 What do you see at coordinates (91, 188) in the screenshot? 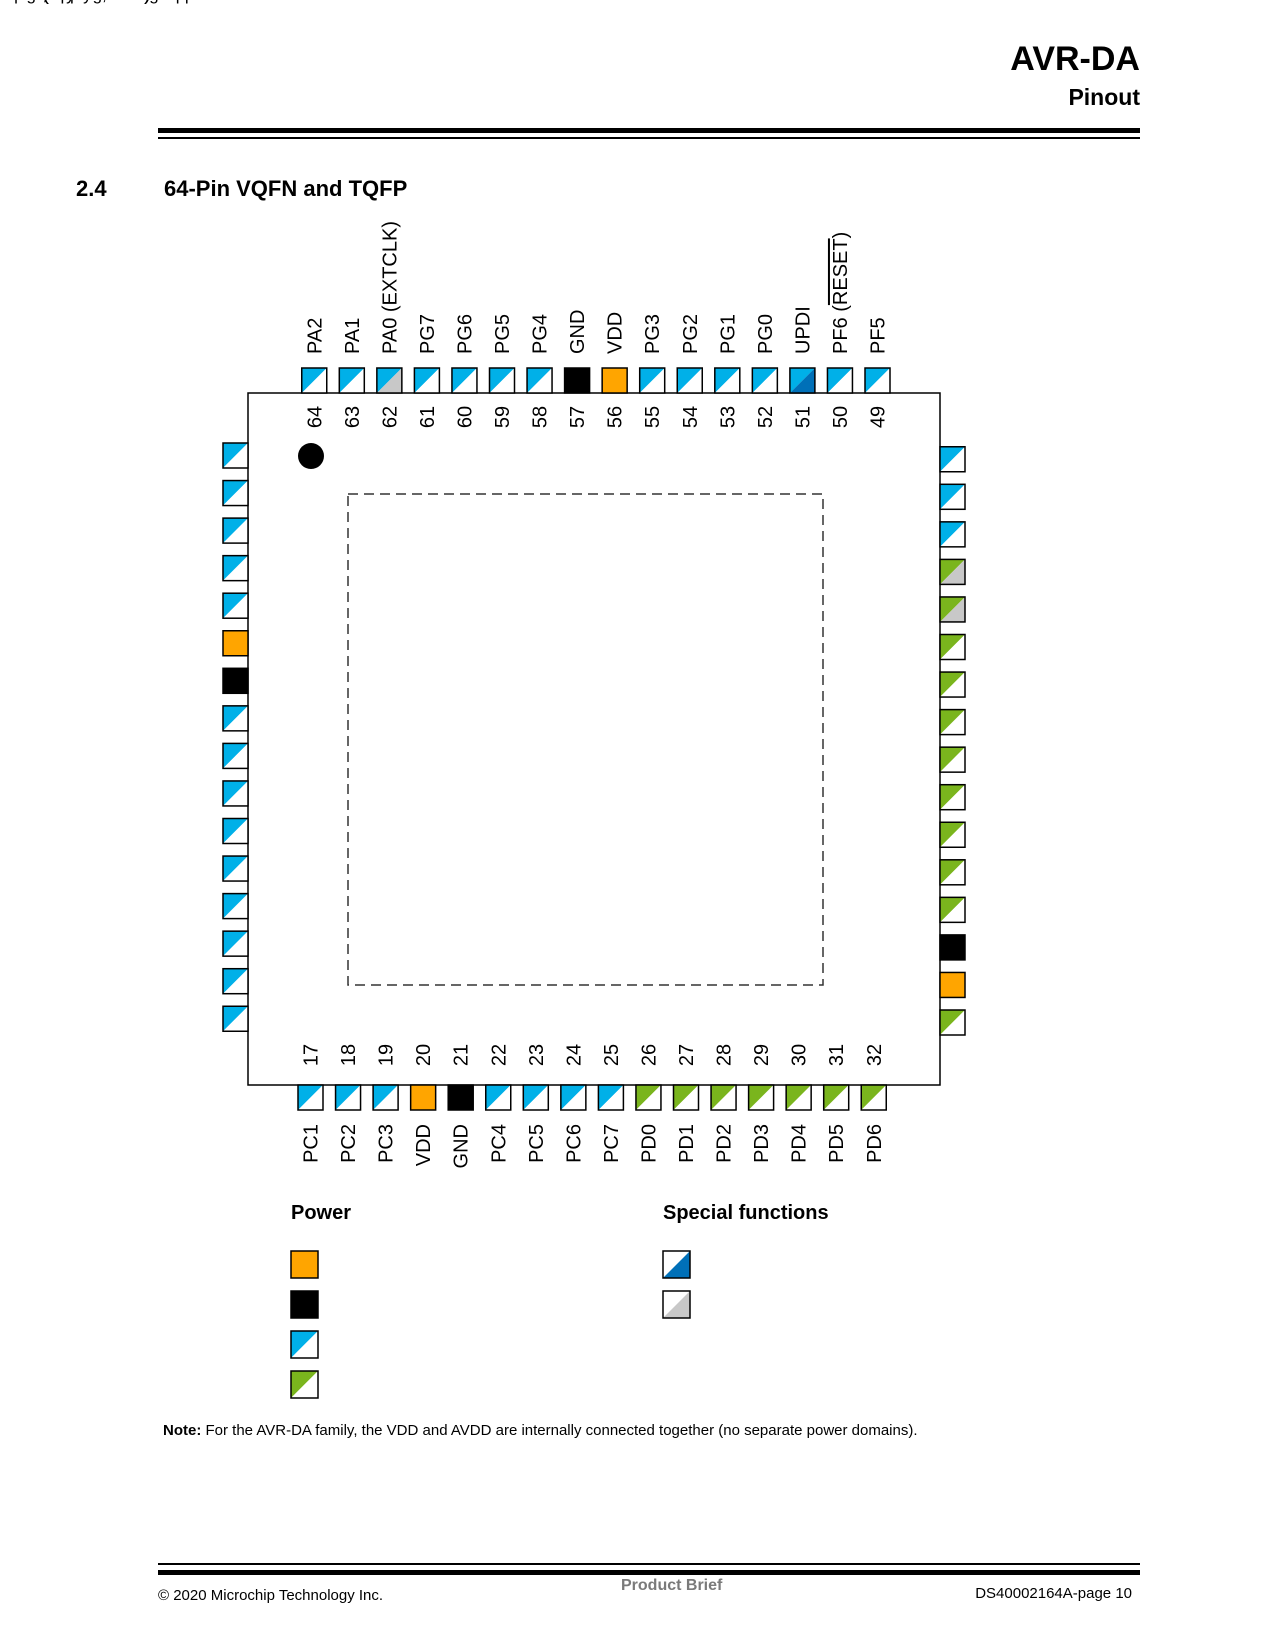
I see `section-number: 2.4` at bounding box center [91, 188].